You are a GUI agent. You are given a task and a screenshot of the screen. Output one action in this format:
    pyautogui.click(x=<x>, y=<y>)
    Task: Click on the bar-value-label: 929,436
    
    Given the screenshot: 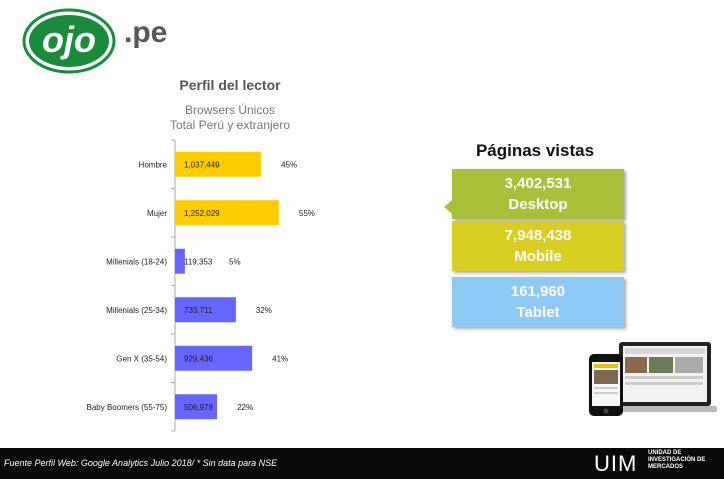 What is the action you would take?
    pyautogui.click(x=198, y=358)
    